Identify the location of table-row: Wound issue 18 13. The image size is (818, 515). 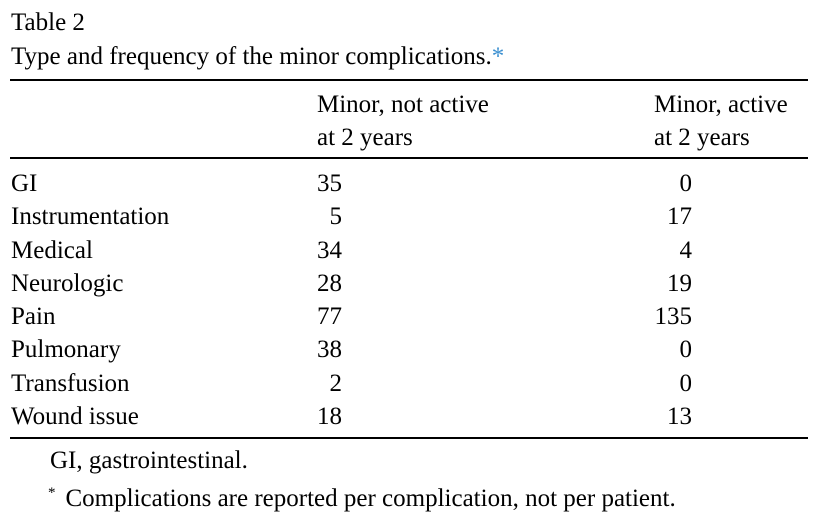
(409, 416).